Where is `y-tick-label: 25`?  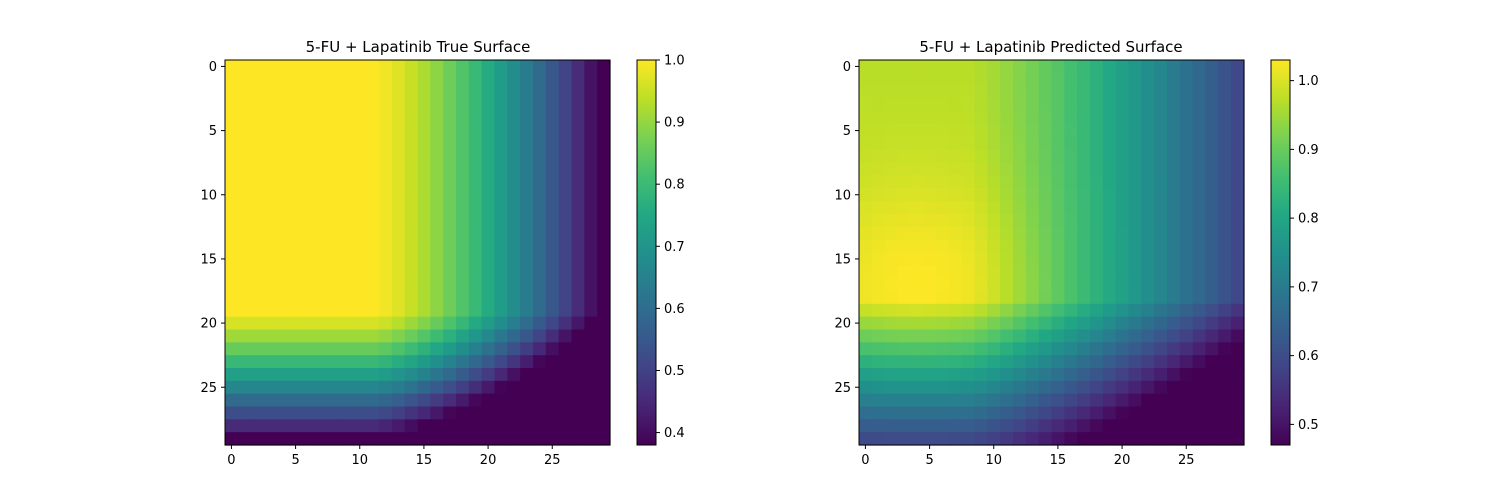 y-tick-label: 25 is located at coordinates (208, 388).